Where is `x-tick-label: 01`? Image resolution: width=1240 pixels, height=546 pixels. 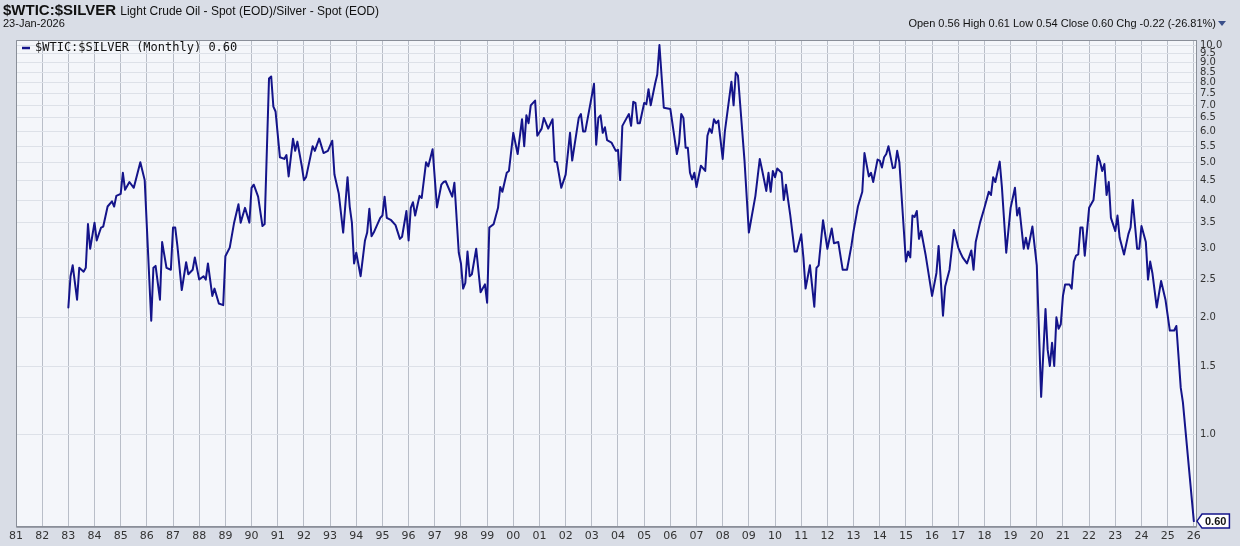 x-tick-label: 01 is located at coordinates (539, 536).